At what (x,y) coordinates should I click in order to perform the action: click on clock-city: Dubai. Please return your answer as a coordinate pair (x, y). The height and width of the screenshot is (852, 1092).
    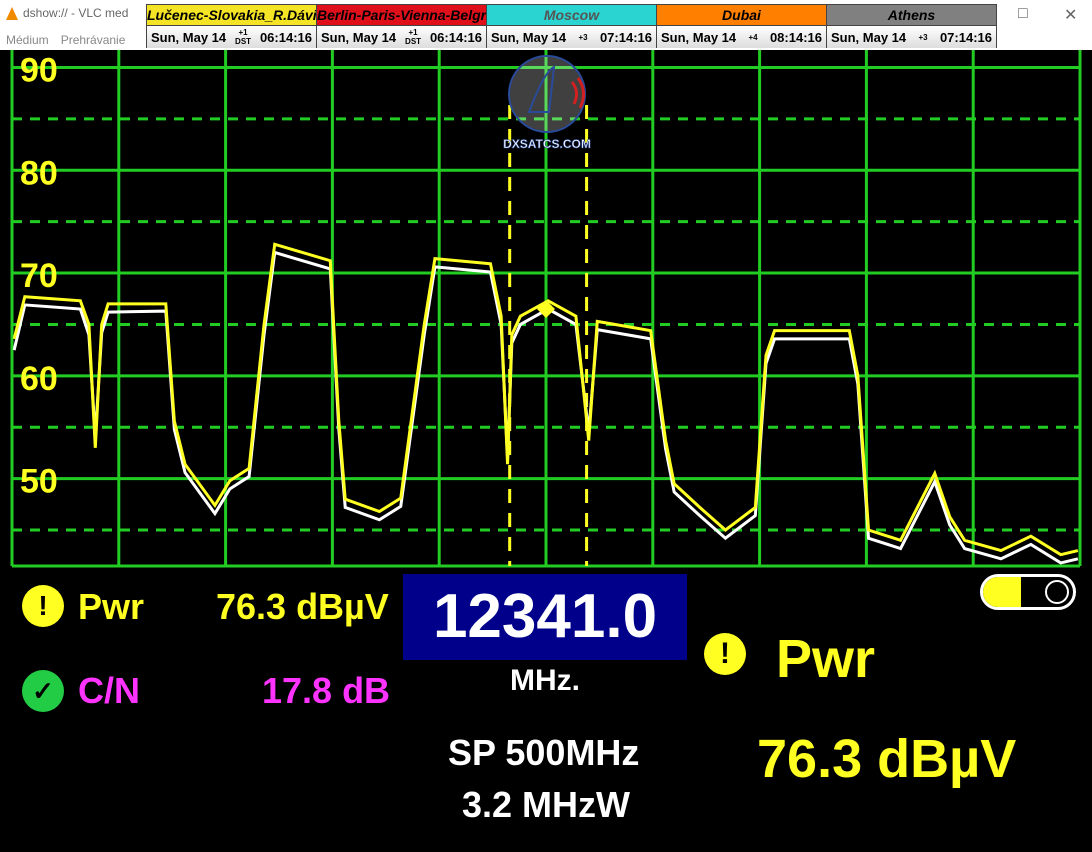
    Looking at the image, I should click on (741, 15).